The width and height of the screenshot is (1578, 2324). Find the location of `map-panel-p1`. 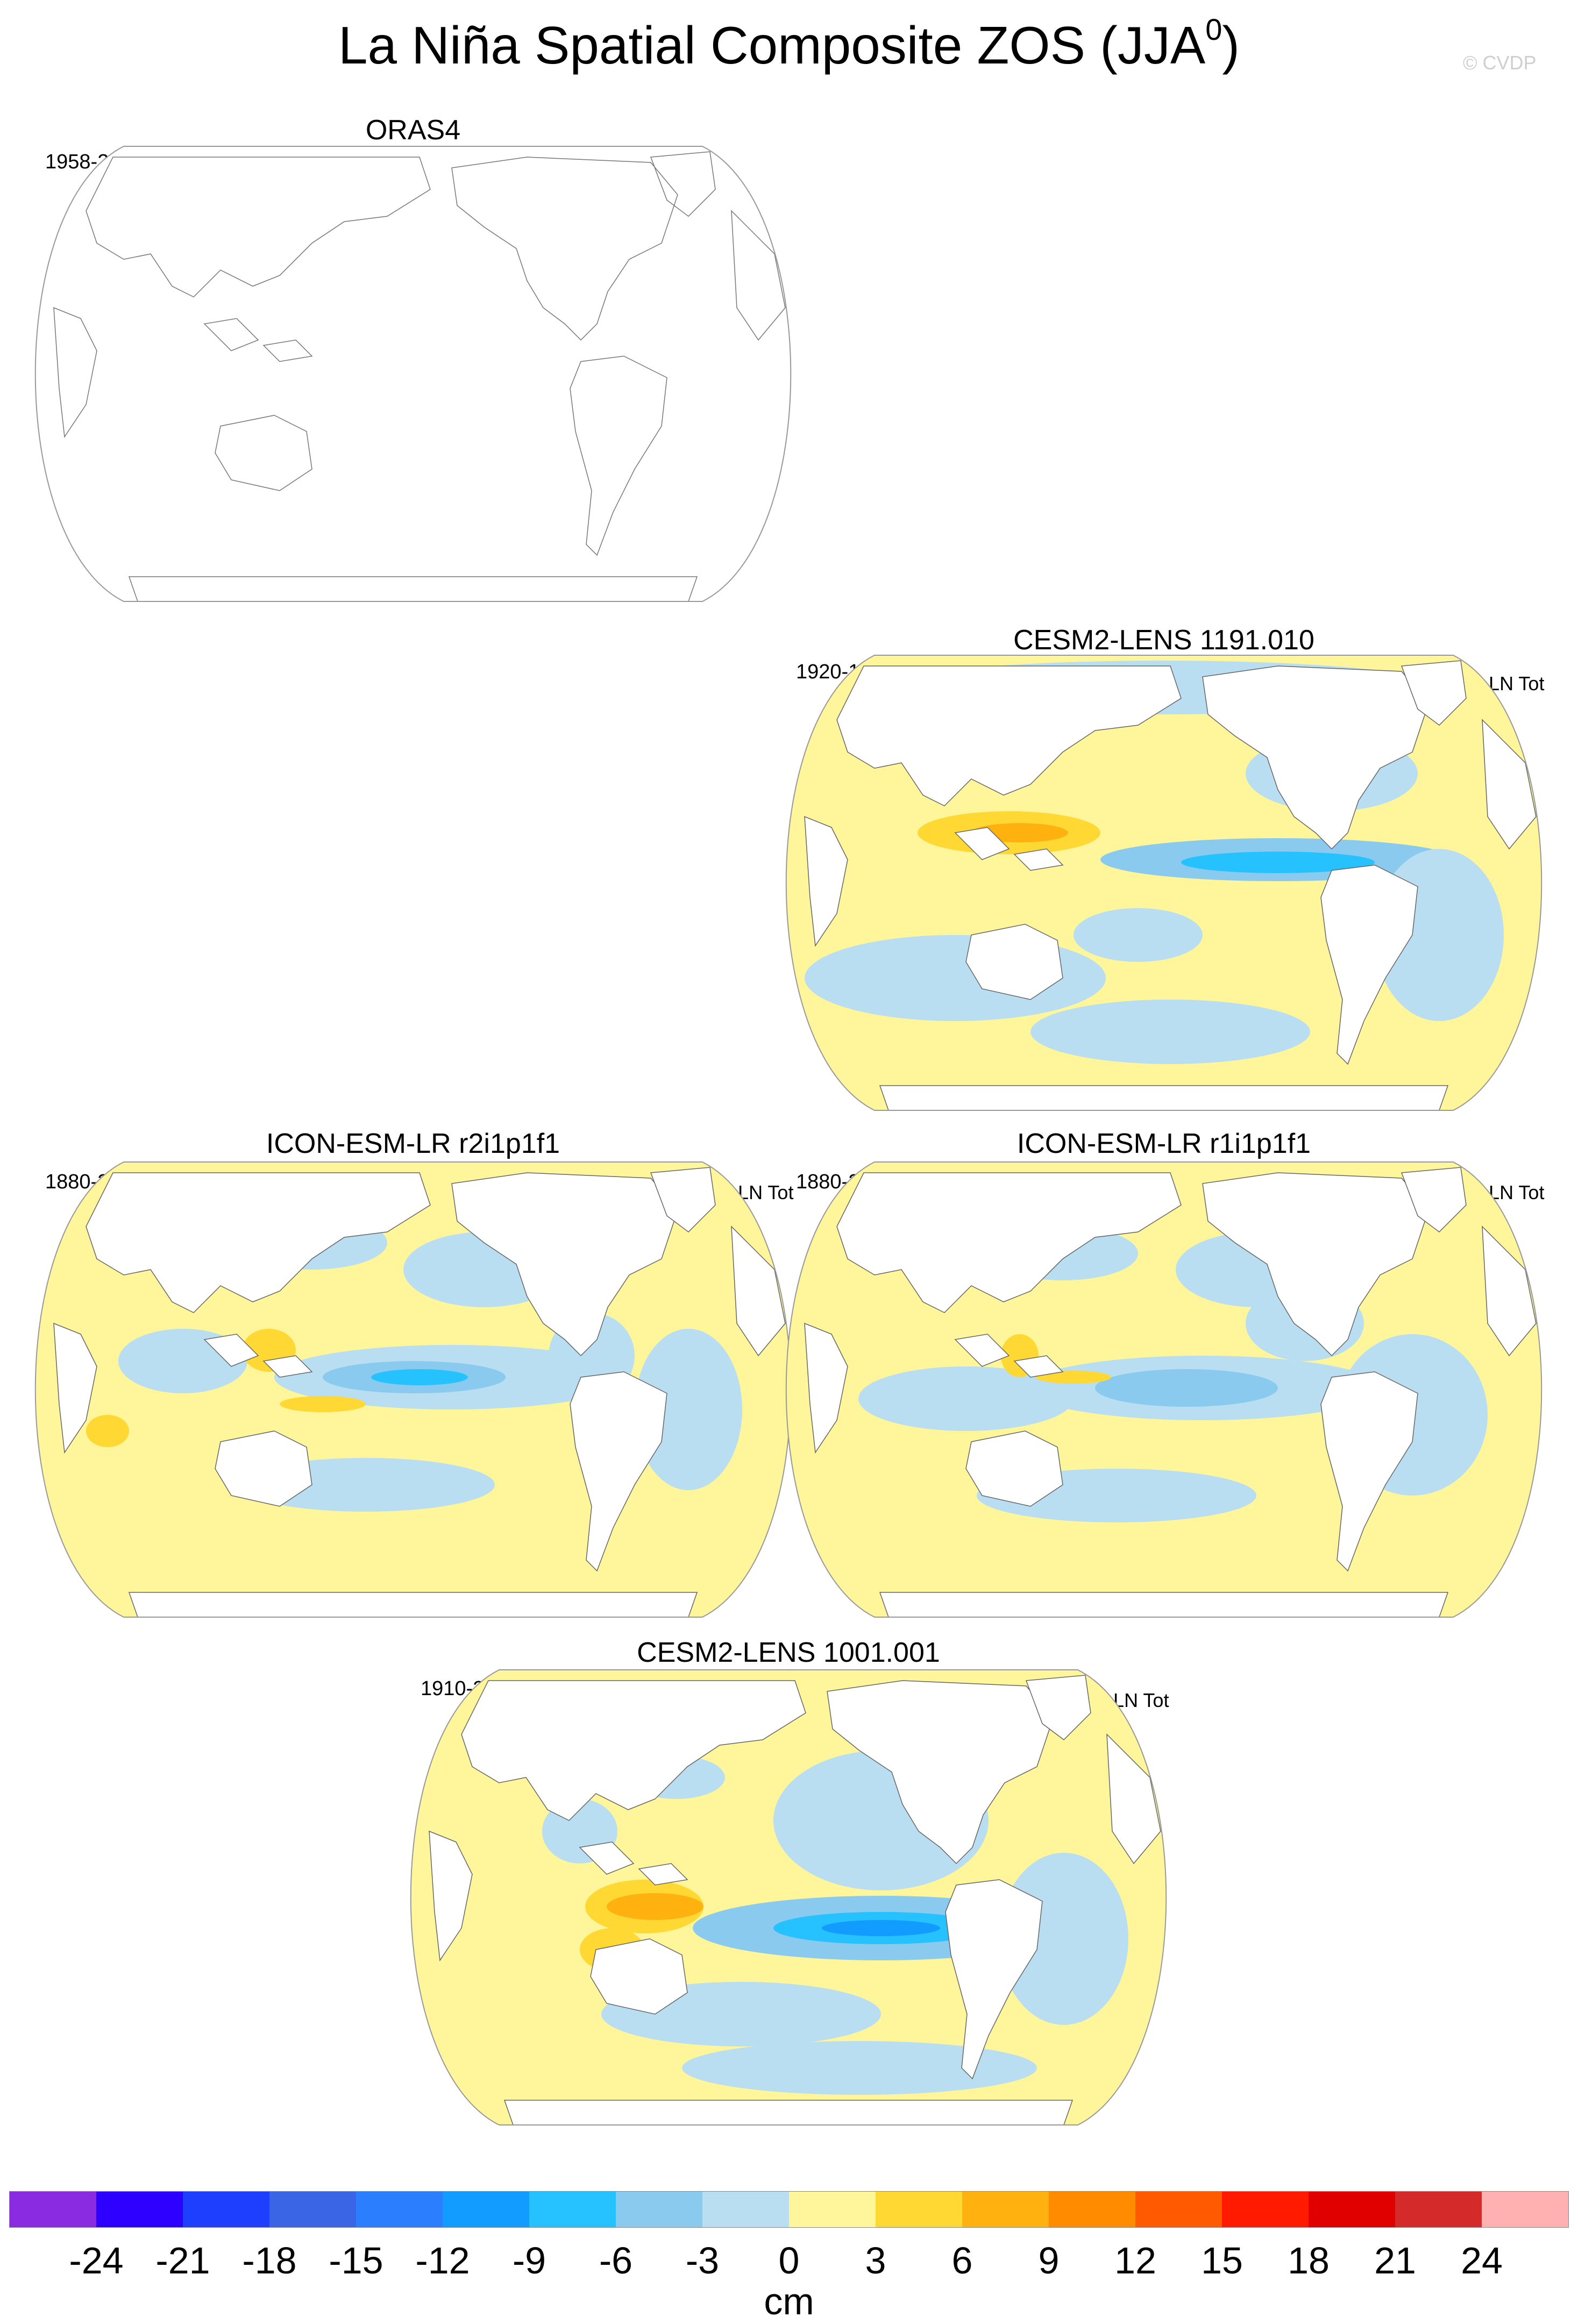

map-panel-p1 is located at coordinates (413, 374).